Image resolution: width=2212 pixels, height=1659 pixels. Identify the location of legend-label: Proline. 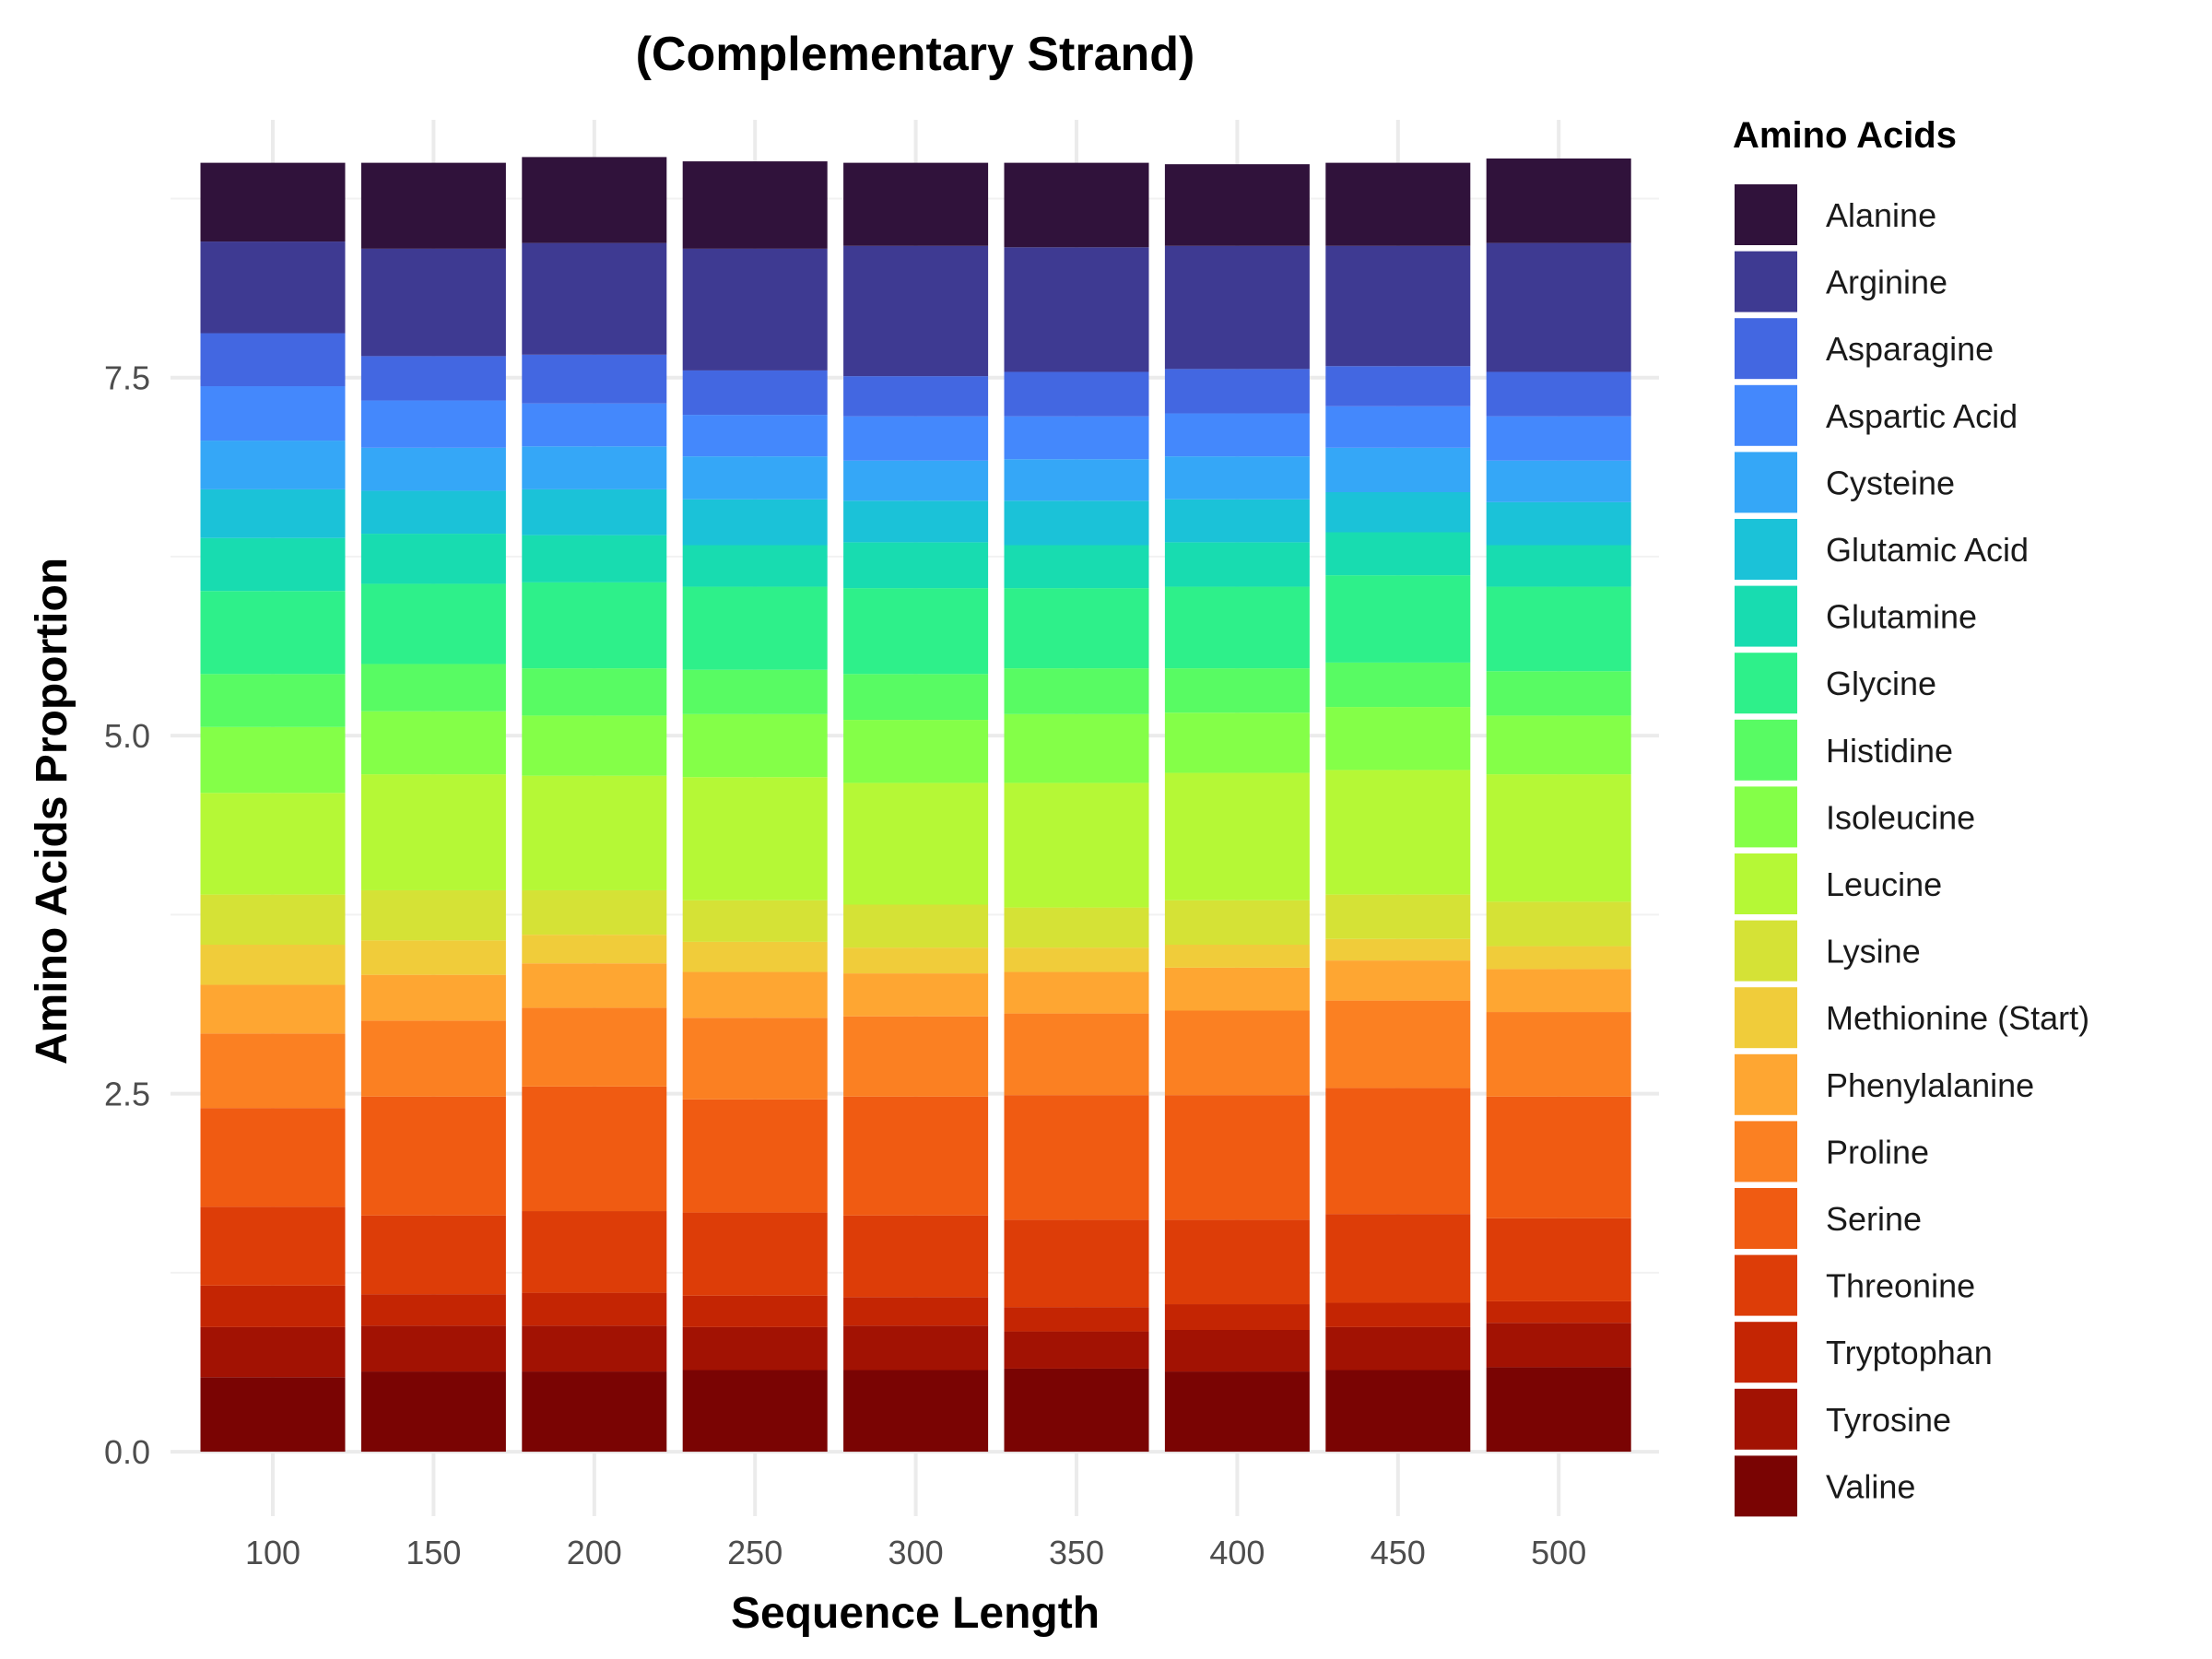
(1877, 1152).